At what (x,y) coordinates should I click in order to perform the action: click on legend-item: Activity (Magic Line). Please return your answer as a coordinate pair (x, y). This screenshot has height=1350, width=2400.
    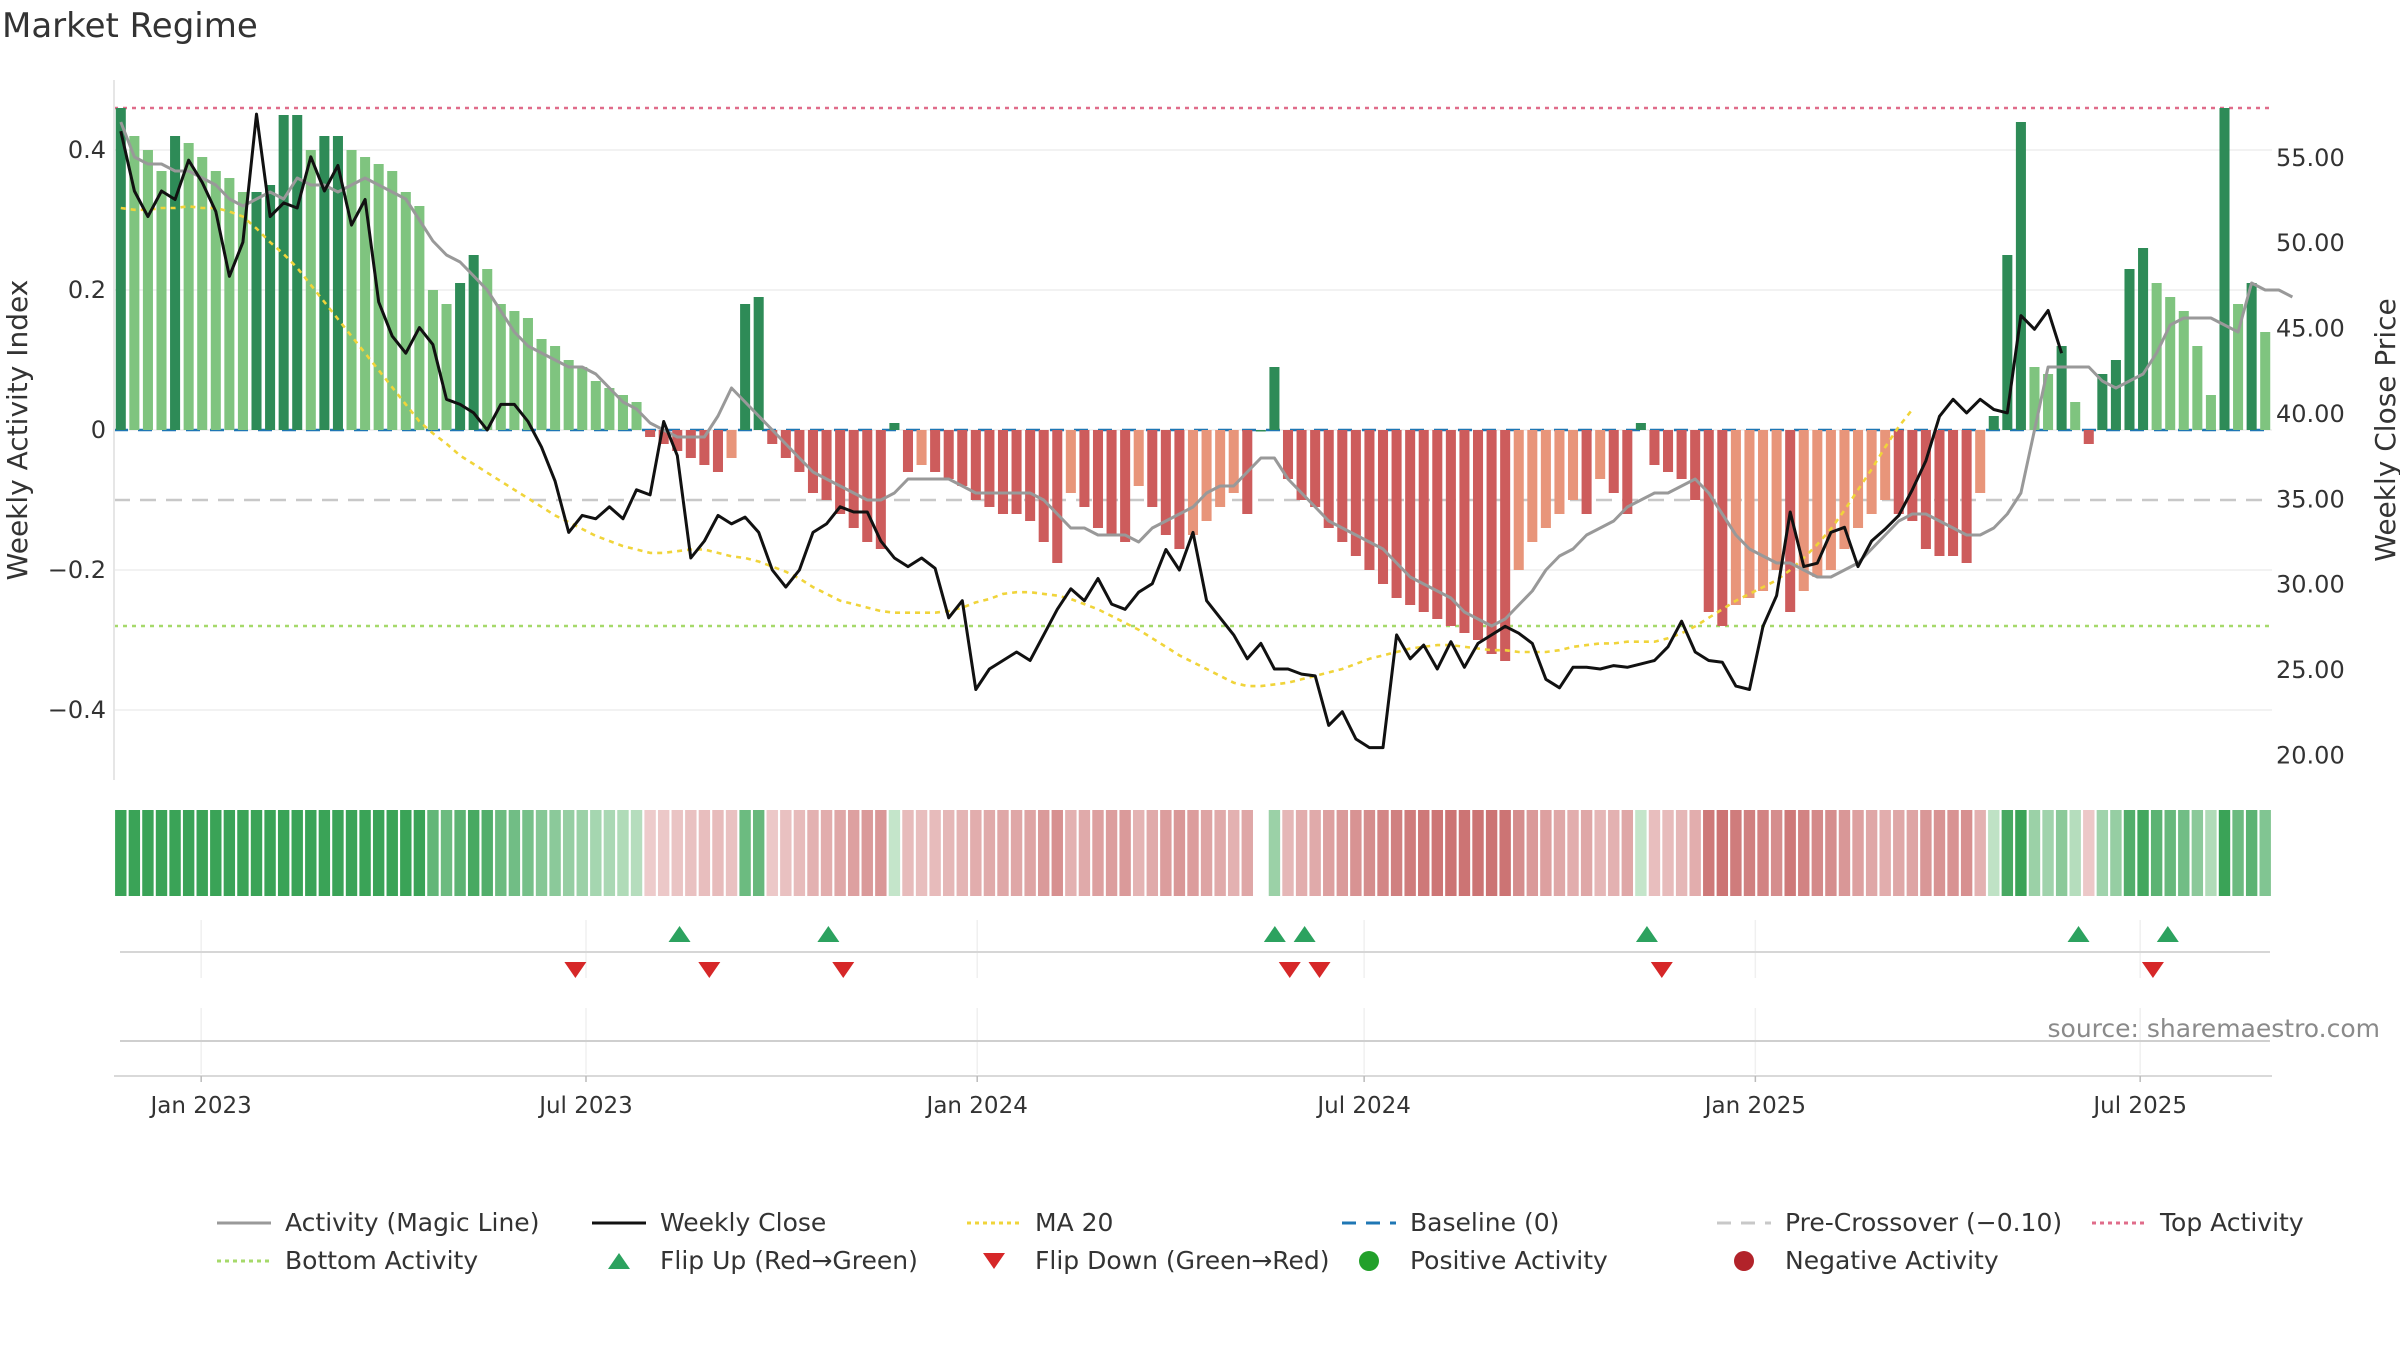
    Looking at the image, I should click on (377, 1222).